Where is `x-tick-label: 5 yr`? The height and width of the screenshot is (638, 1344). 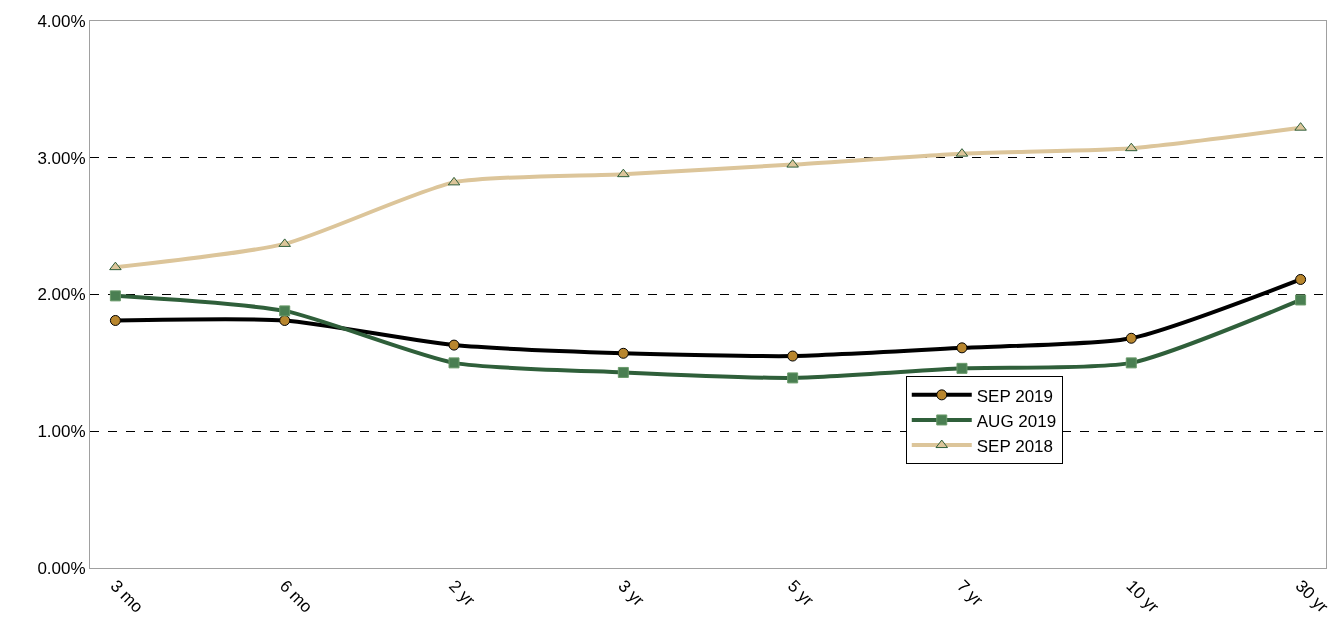 x-tick-label: 5 yr is located at coordinates (800, 593).